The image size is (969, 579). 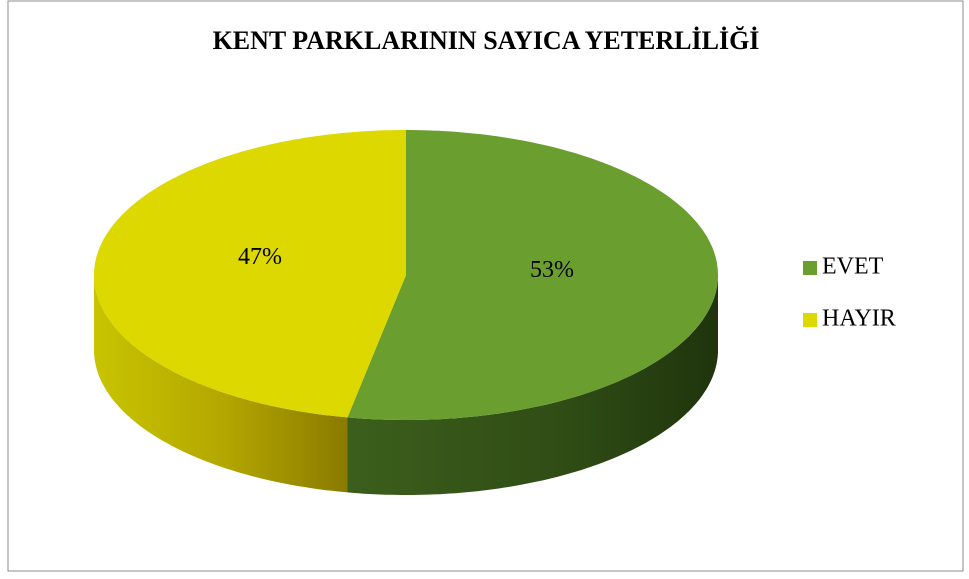 I want to click on data-label: 53%, so click(x=552, y=270).